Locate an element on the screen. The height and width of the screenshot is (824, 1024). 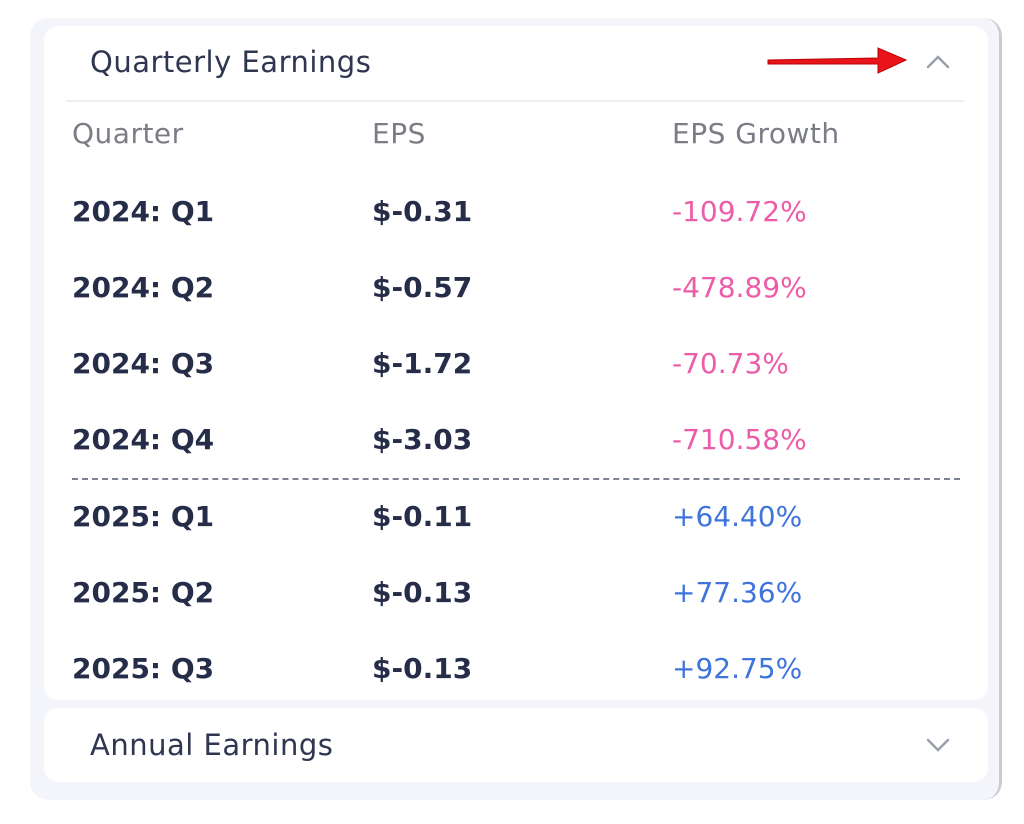
growth-cell: -70.73% is located at coordinates (730, 363).